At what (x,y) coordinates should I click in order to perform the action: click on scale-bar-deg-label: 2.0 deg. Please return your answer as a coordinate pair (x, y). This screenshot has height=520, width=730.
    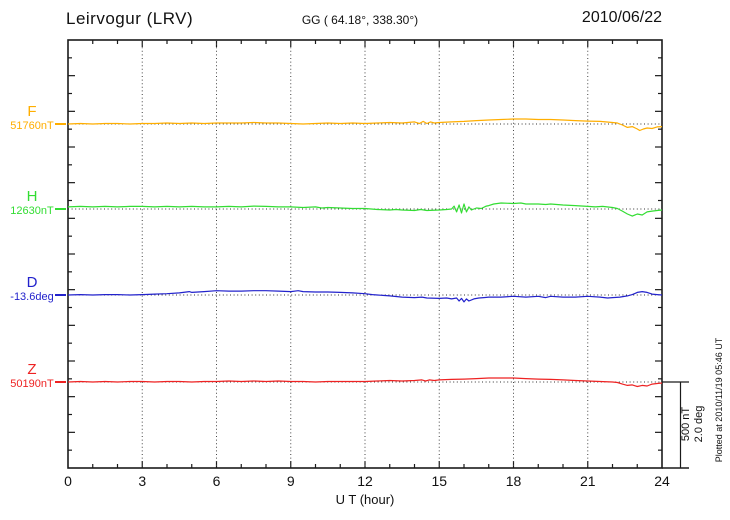
    Looking at the image, I should click on (699, 424).